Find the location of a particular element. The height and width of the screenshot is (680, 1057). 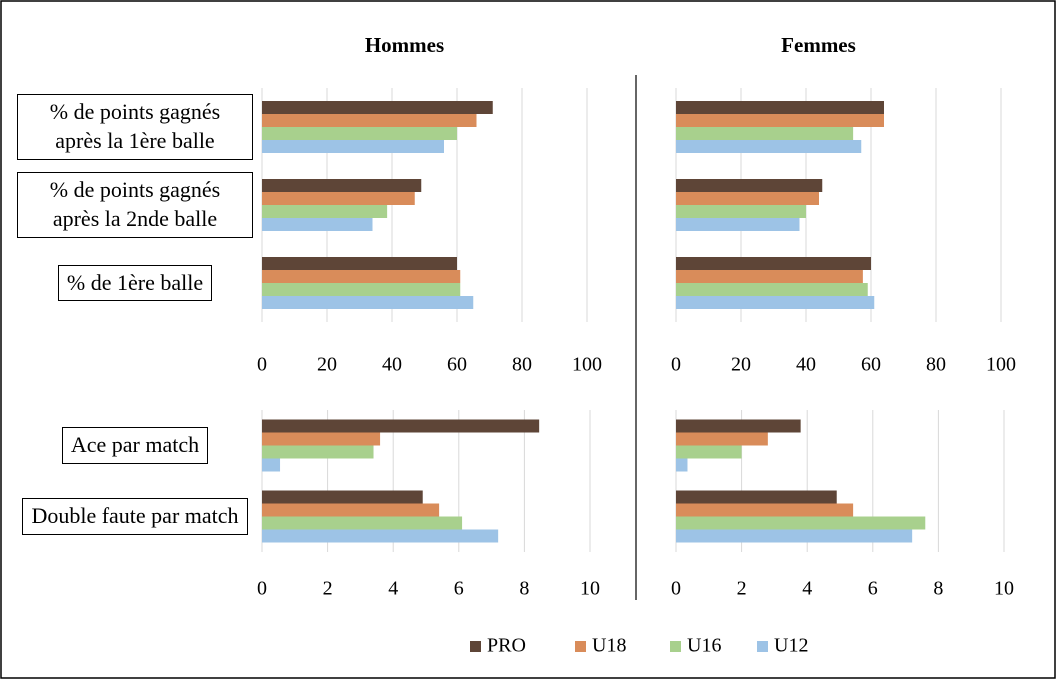

panel-title: Femmes is located at coordinates (818, 45).